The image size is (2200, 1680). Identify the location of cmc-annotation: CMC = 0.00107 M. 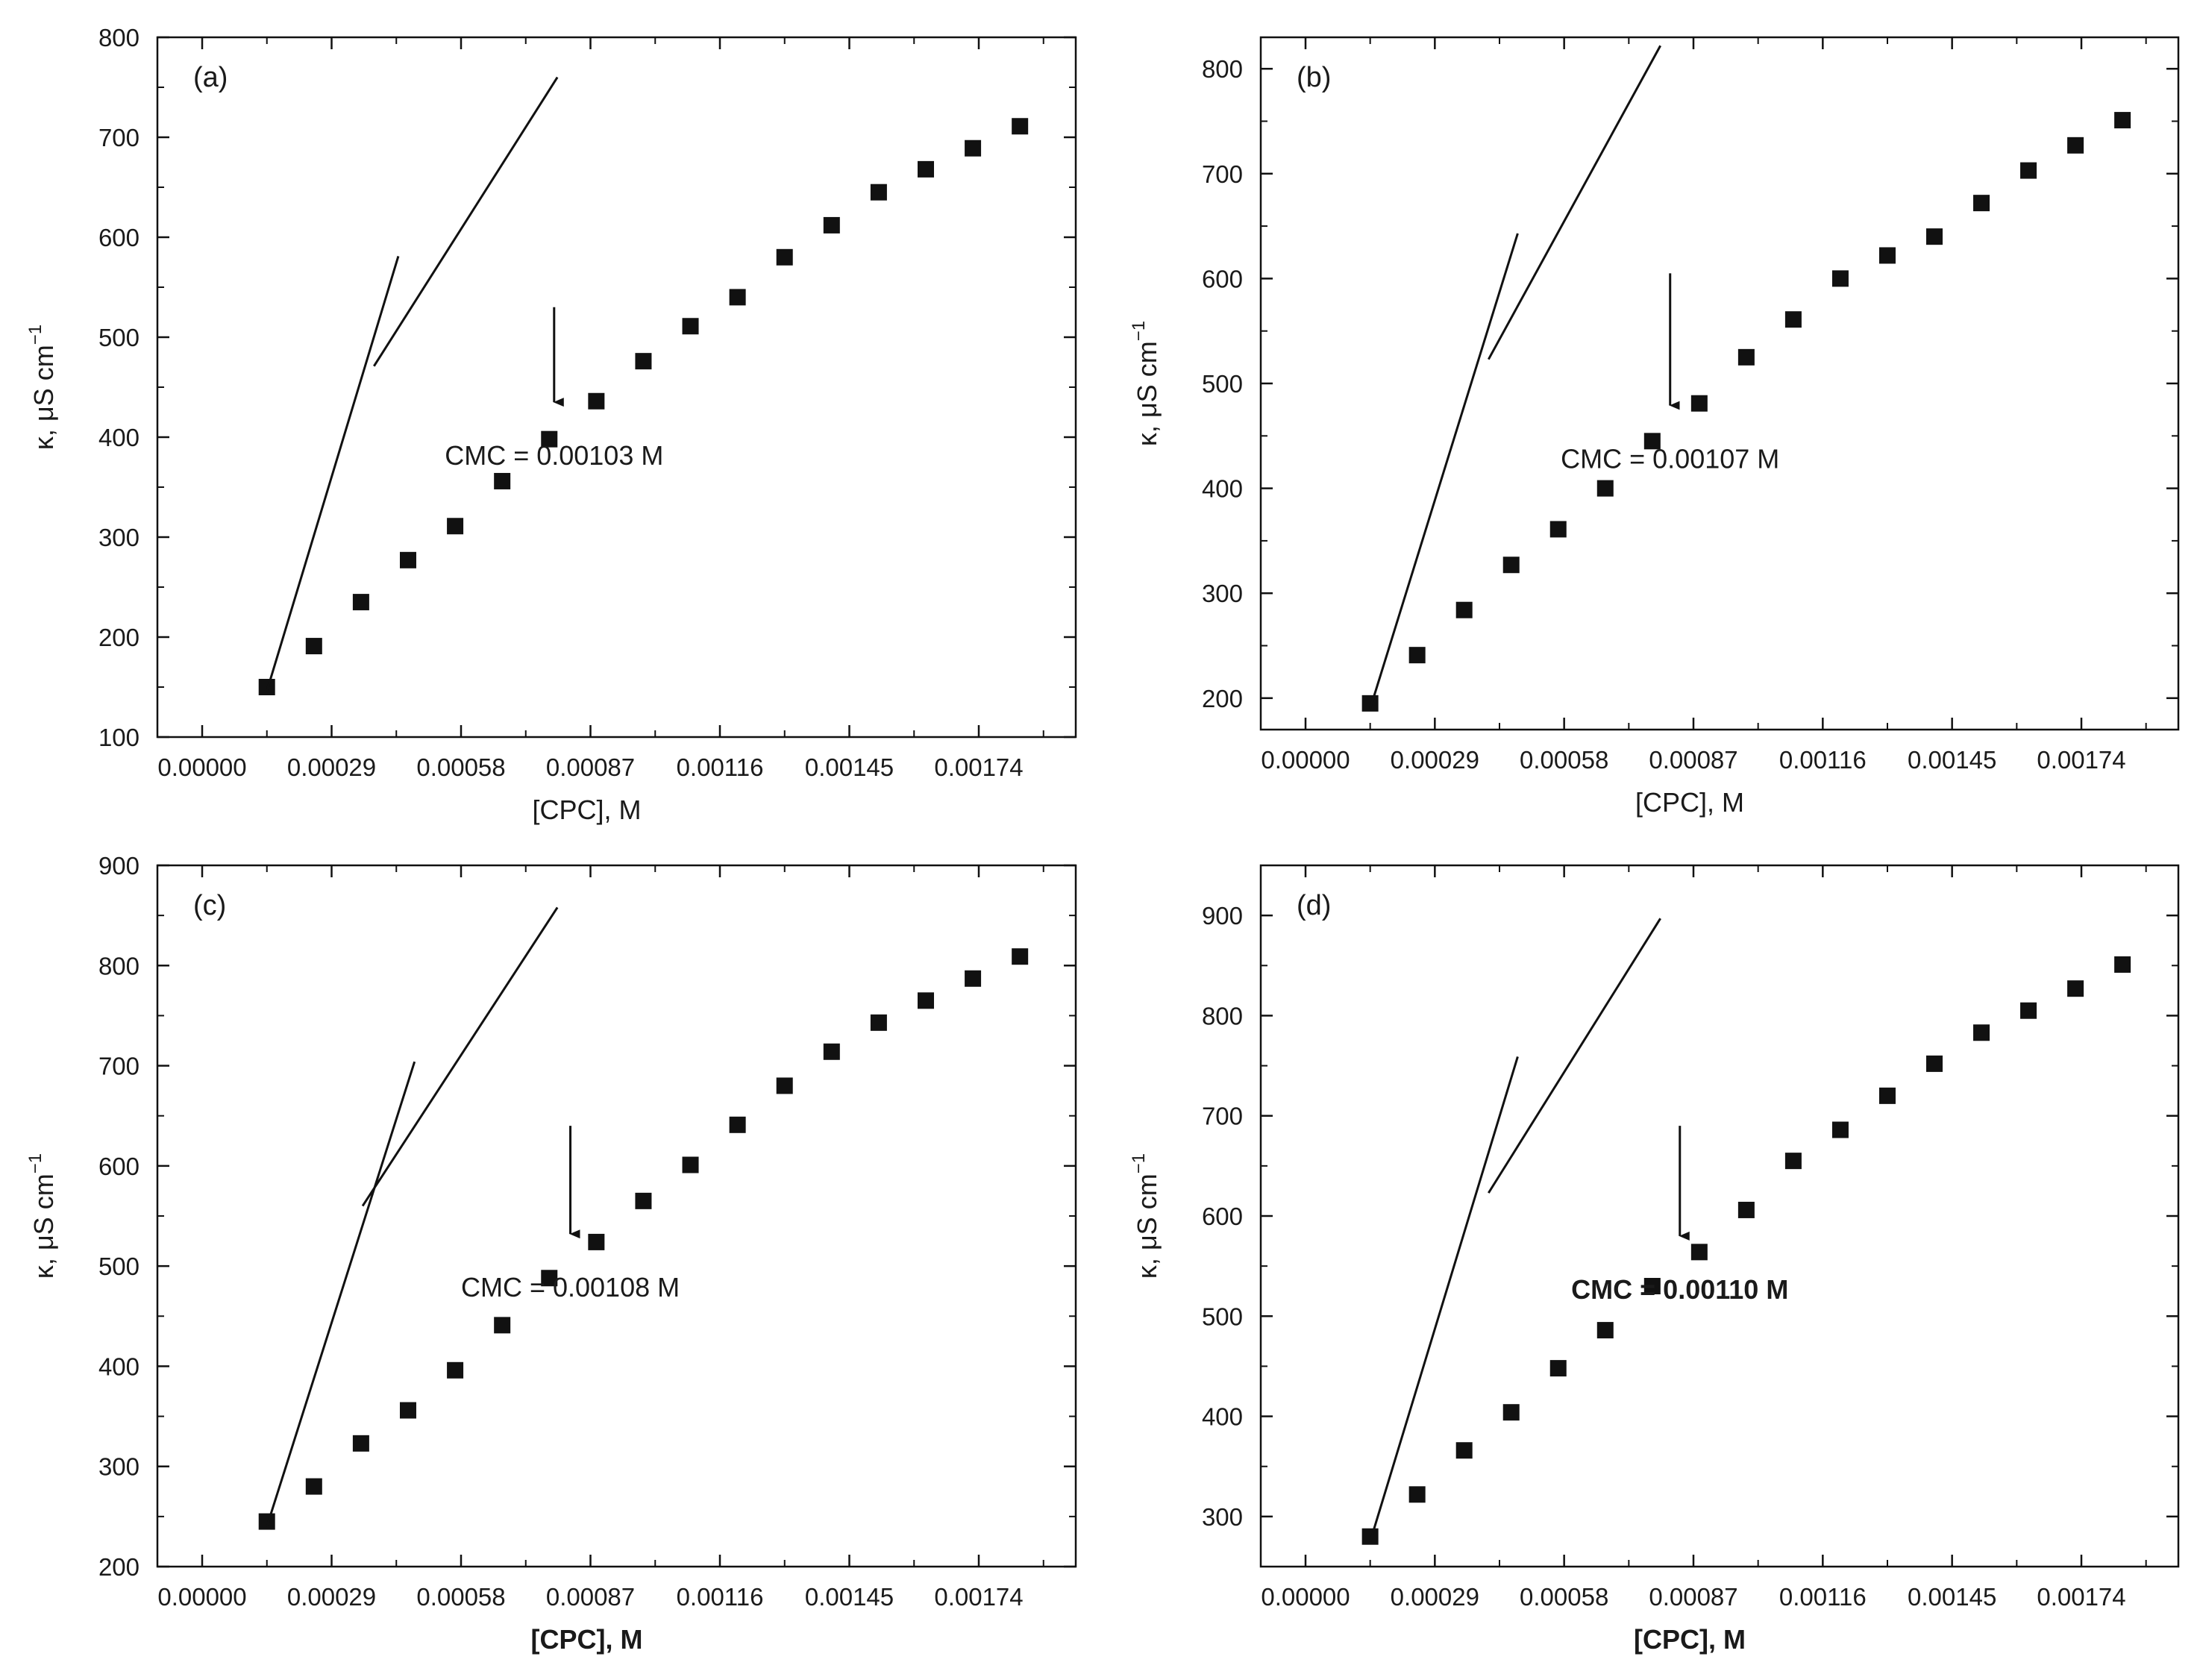
(1670, 459).